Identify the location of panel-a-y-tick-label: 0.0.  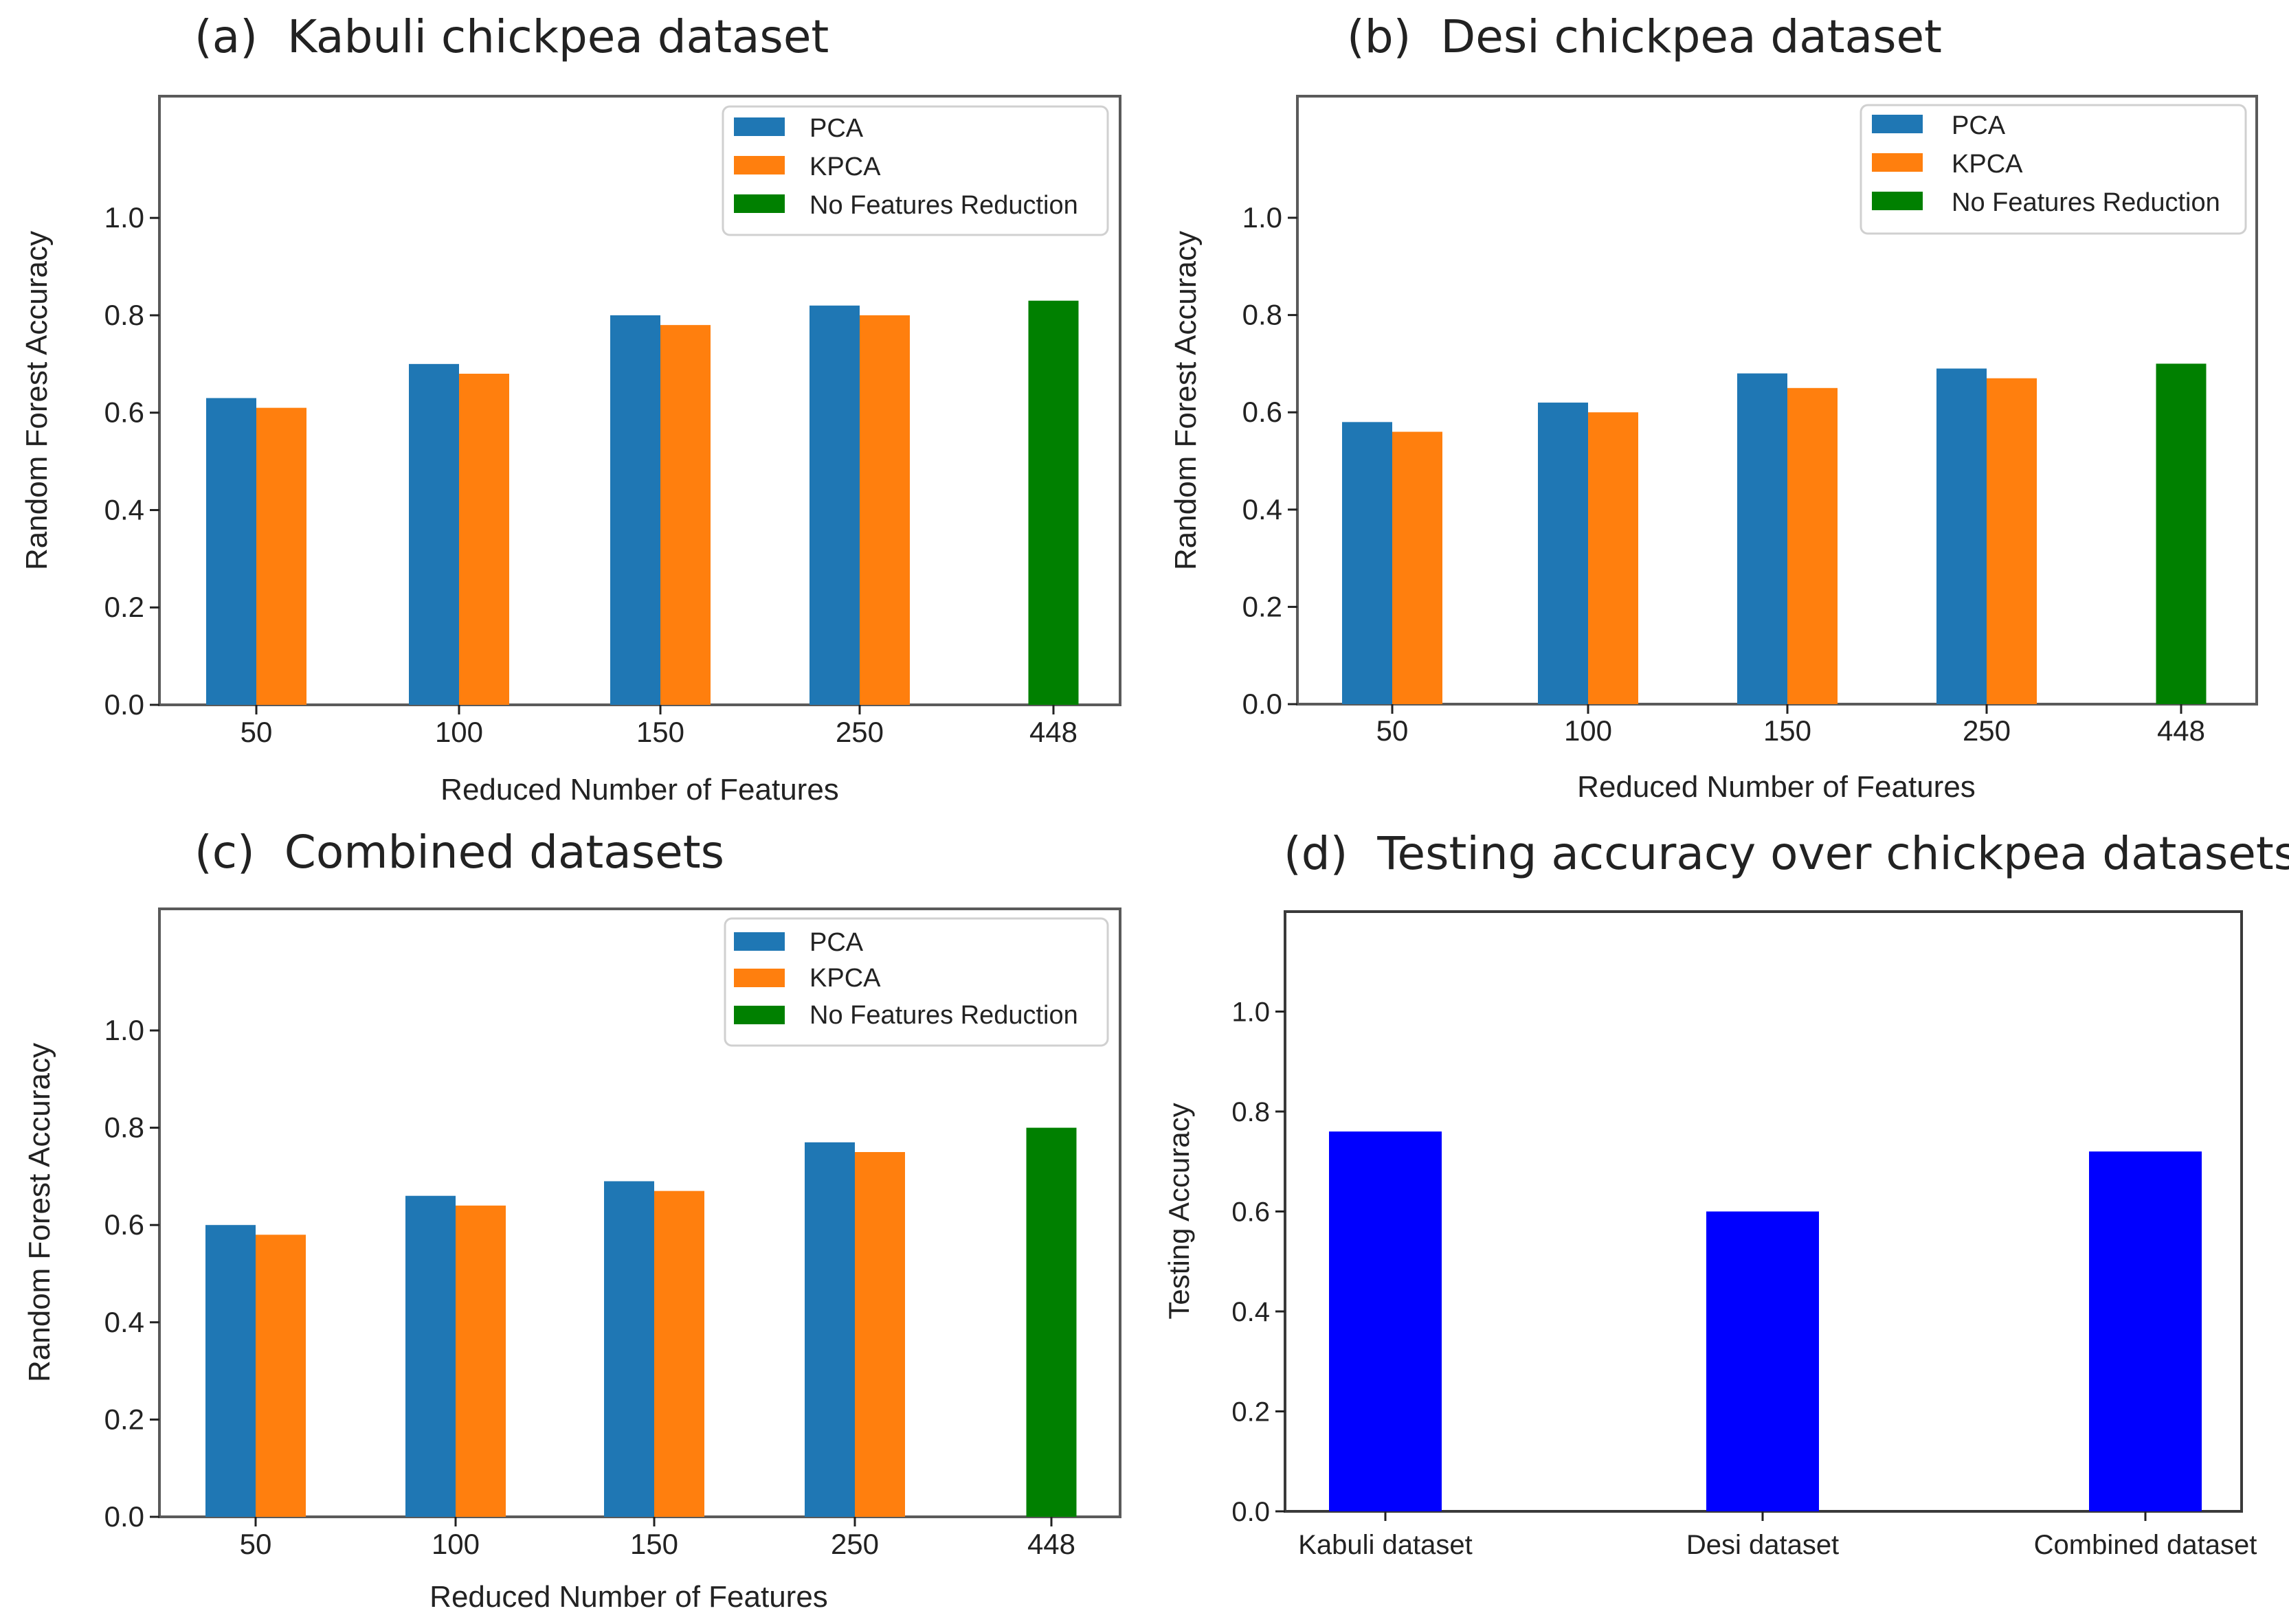
(124, 704).